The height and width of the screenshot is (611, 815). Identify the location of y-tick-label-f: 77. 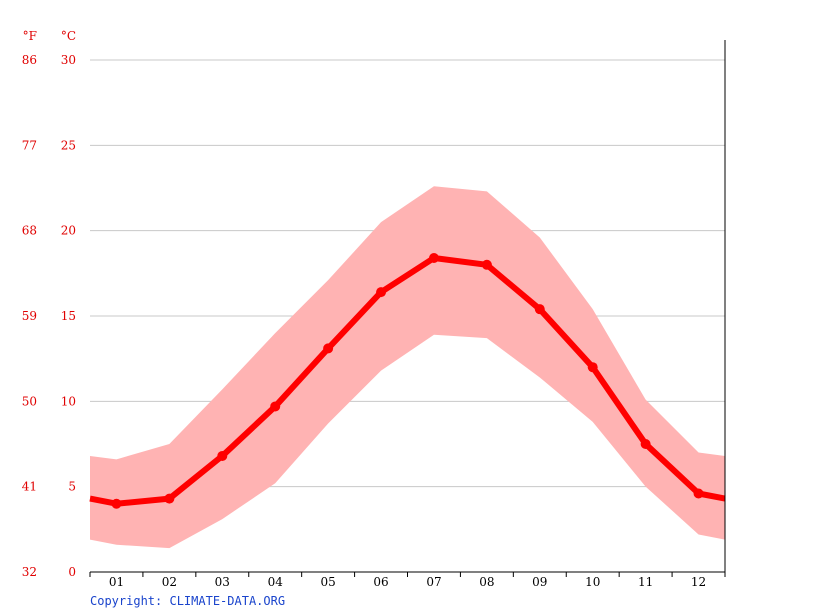
(29, 145).